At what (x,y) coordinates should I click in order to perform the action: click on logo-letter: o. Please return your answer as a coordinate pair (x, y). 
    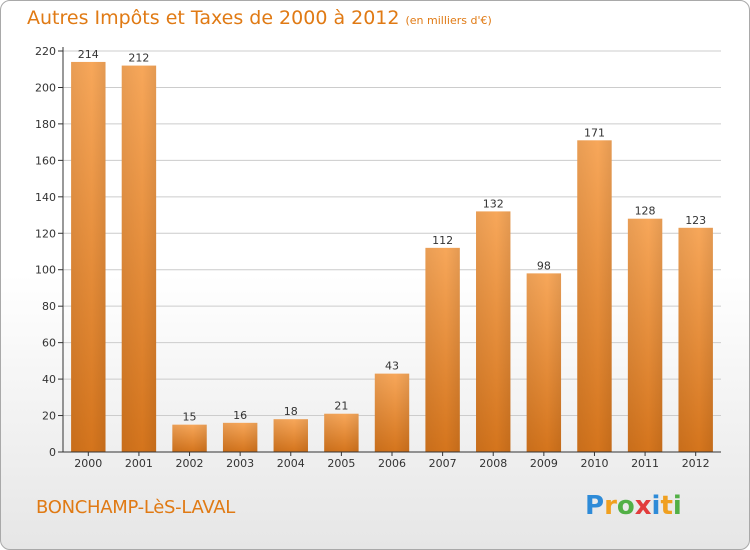
    Looking at the image, I should click on (625, 506).